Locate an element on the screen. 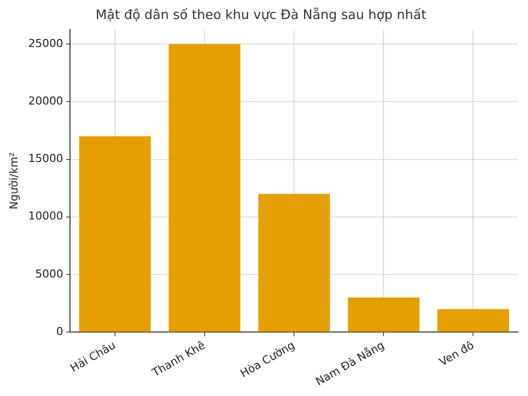 This screenshot has width=528, height=396. x-tick-label: Ven đô is located at coordinates (456, 353).